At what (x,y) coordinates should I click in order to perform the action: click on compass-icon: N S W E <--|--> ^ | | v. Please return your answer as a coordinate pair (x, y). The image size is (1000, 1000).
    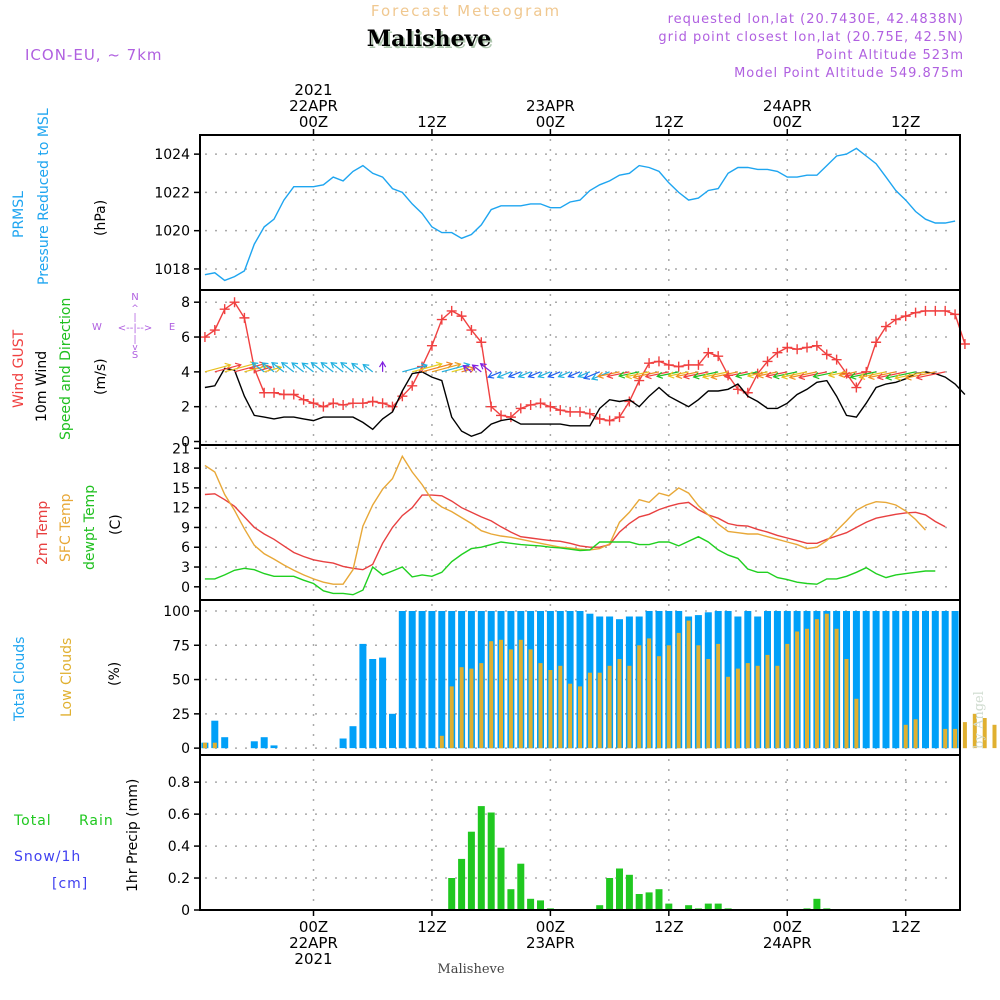
    Looking at the image, I should click on (133, 326).